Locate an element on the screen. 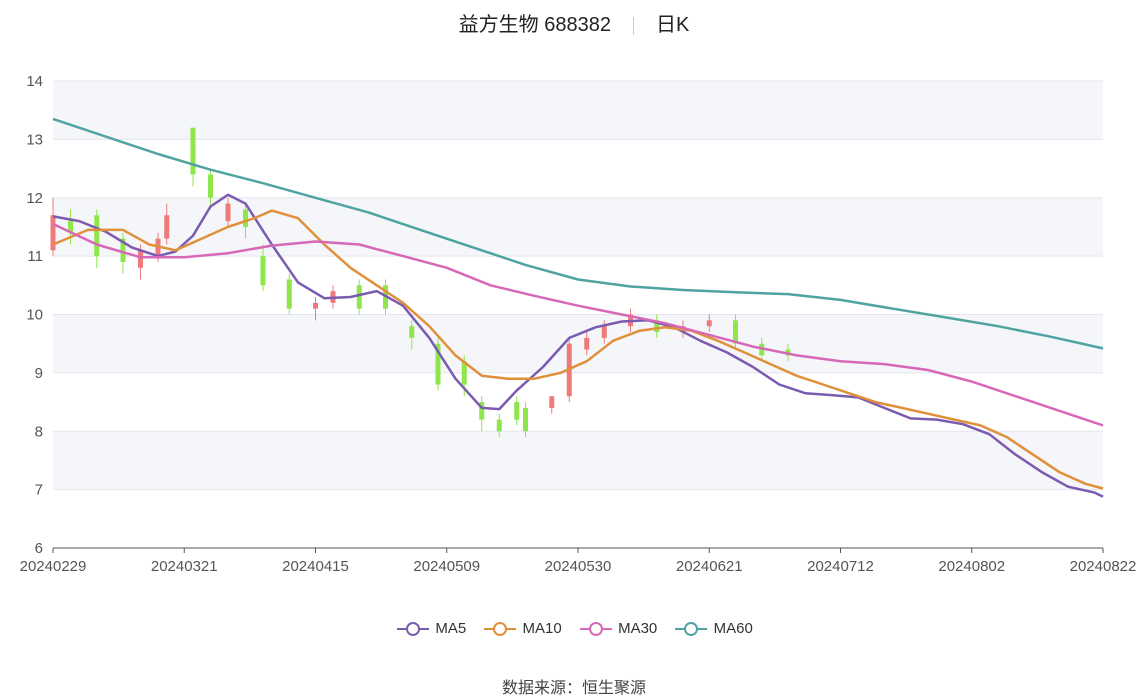 This screenshot has width=1148, height=699. x-tick-label: 20240415 is located at coordinates (315, 566).